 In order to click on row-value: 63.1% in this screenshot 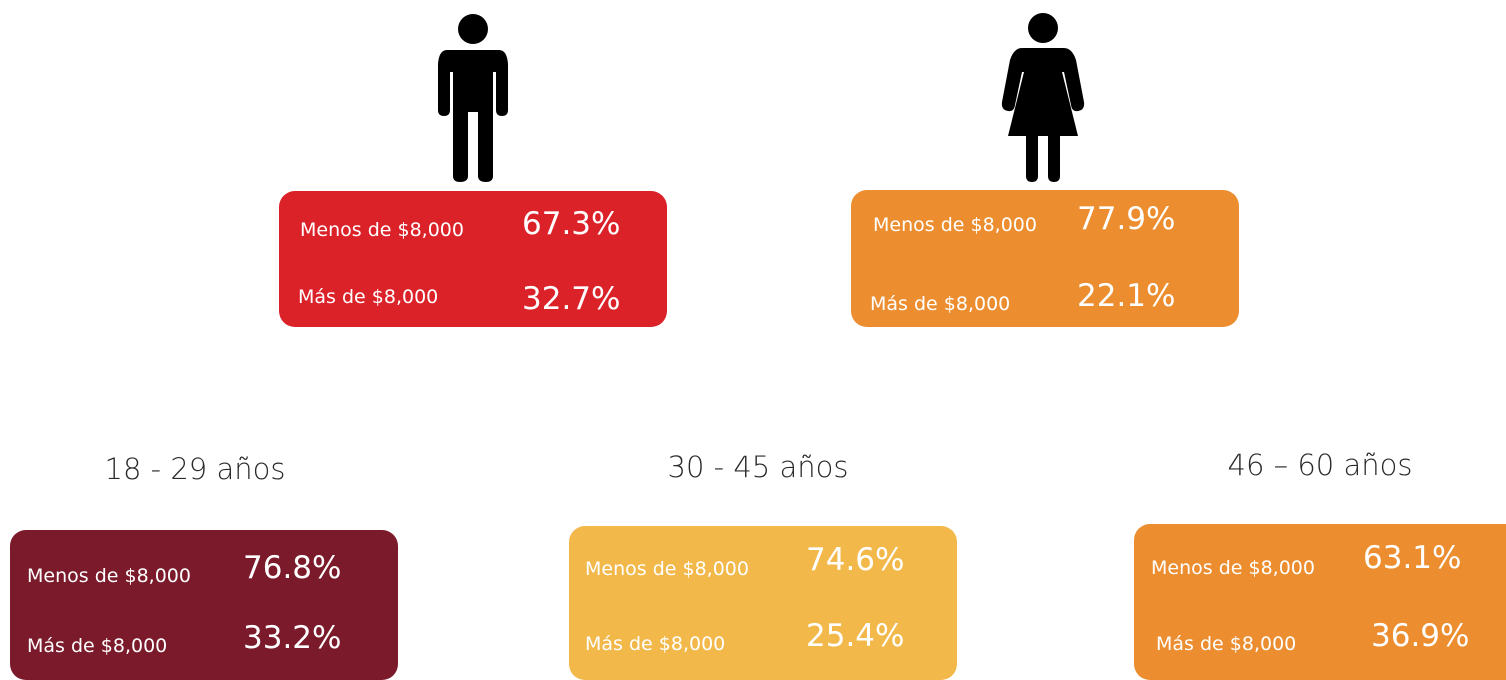, I will do `click(1412, 558)`.